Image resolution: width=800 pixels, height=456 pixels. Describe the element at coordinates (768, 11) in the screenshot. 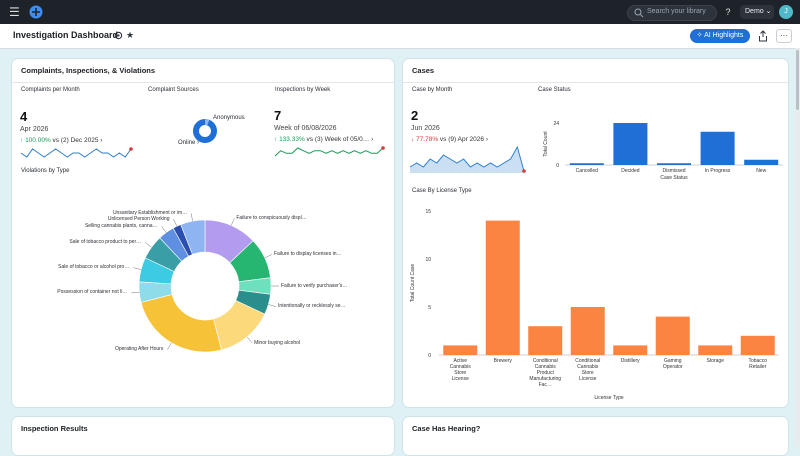

I see `chevron-down-icon: ⌄` at that location.